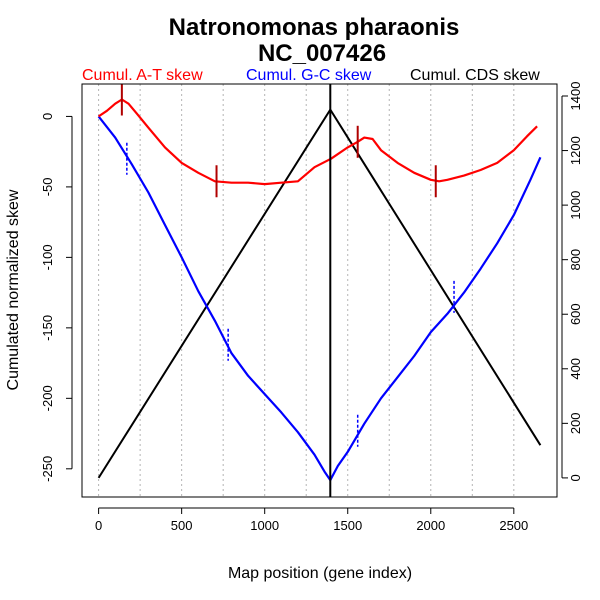  I want to click on at-skew-line, so click(317, 140).